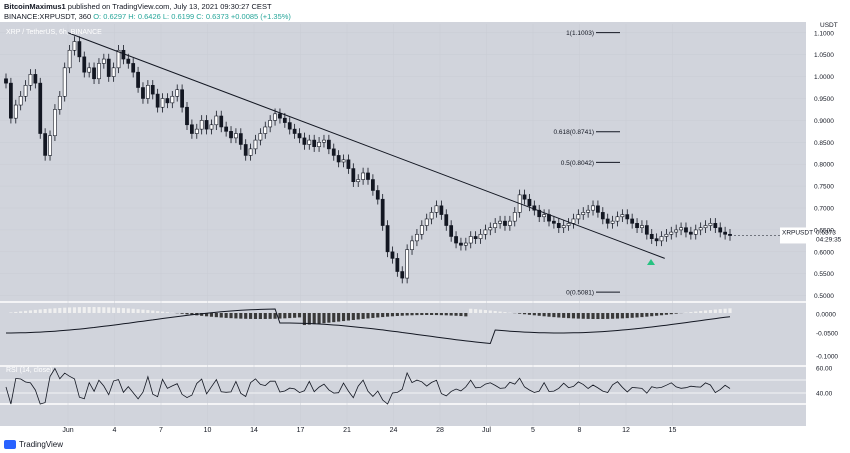 The width and height of the screenshot is (850, 453). Describe the element at coordinates (824, 143) in the screenshot. I see `price-tick-label: 0.8500` at that location.